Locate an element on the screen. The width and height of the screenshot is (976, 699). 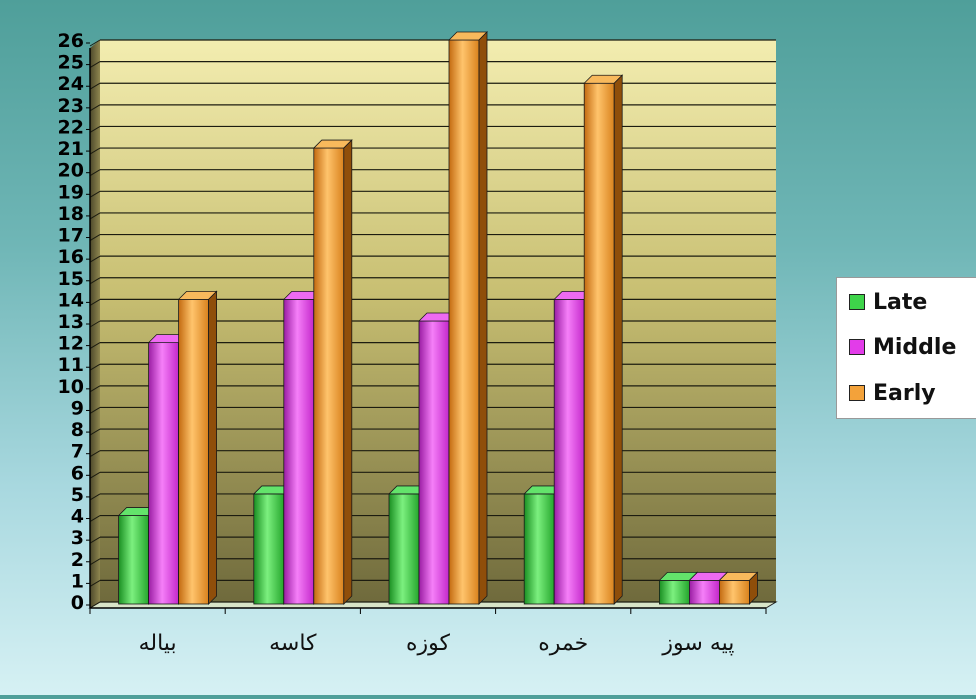
y-tick-label: 25 is located at coordinates (71, 63).